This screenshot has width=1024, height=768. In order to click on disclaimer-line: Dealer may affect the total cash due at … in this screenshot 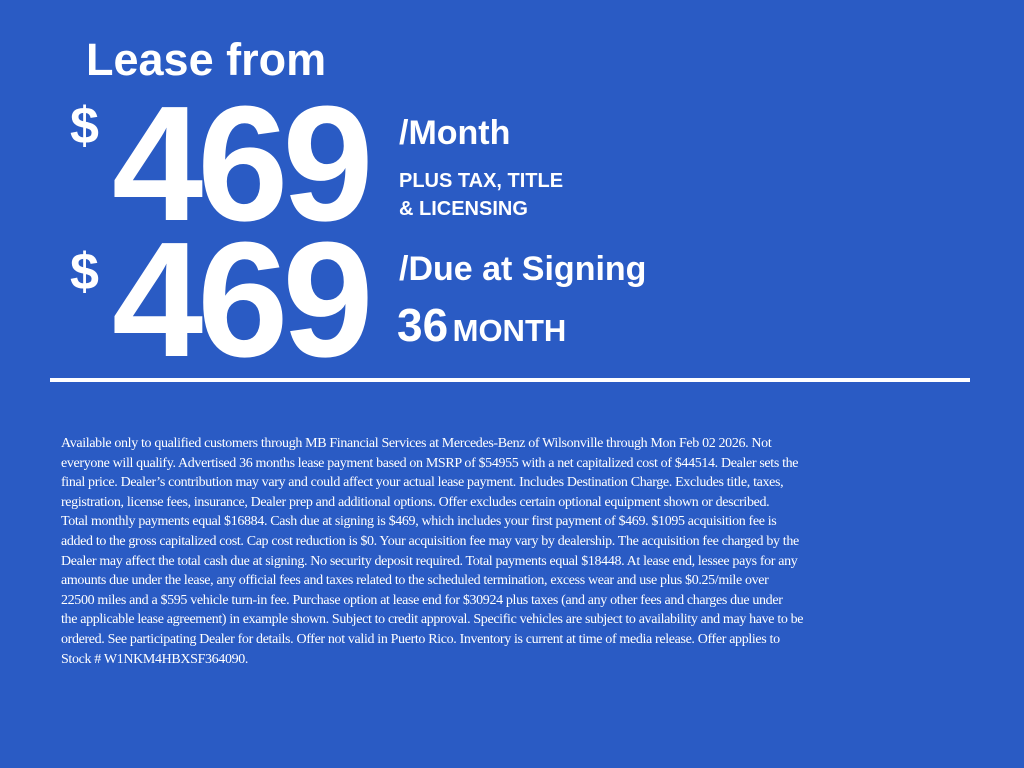, I will do `click(429, 561)`.